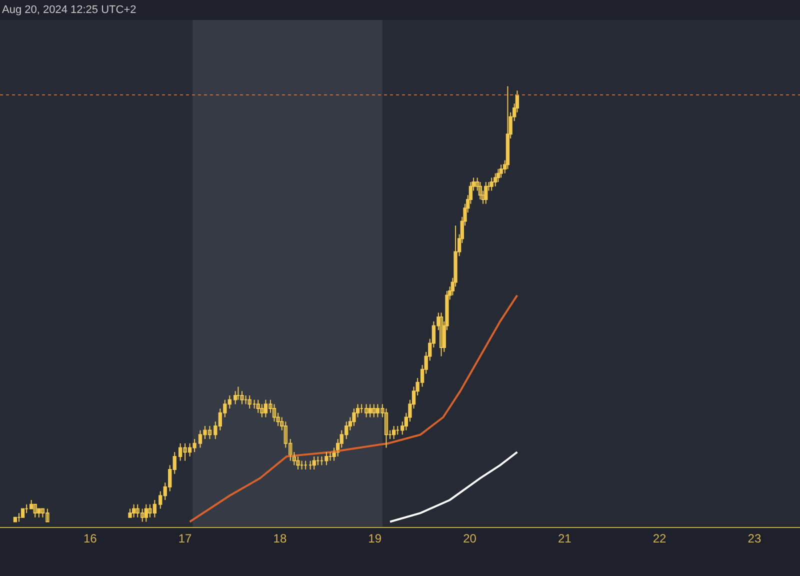 This screenshot has width=800, height=576. What do you see at coordinates (185, 538) in the screenshot?
I see `x-tick-label: 17` at bounding box center [185, 538].